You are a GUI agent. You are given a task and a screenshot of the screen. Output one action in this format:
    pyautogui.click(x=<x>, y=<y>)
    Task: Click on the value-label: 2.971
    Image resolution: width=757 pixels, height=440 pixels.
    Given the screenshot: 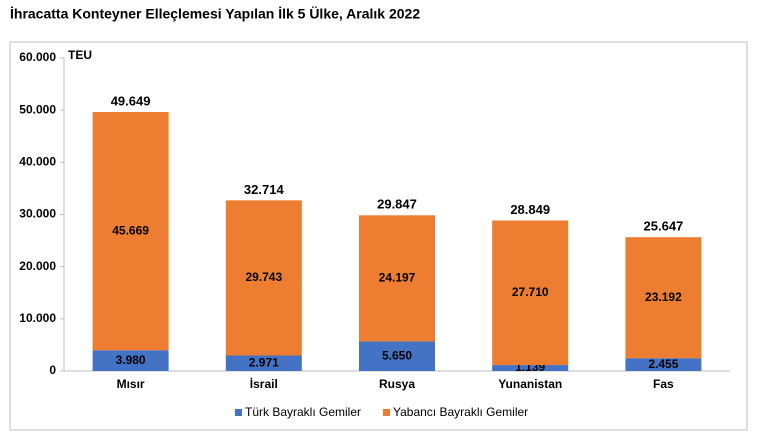 What is the action you would take?
    pyautogui.click(x=264, y=362)
    